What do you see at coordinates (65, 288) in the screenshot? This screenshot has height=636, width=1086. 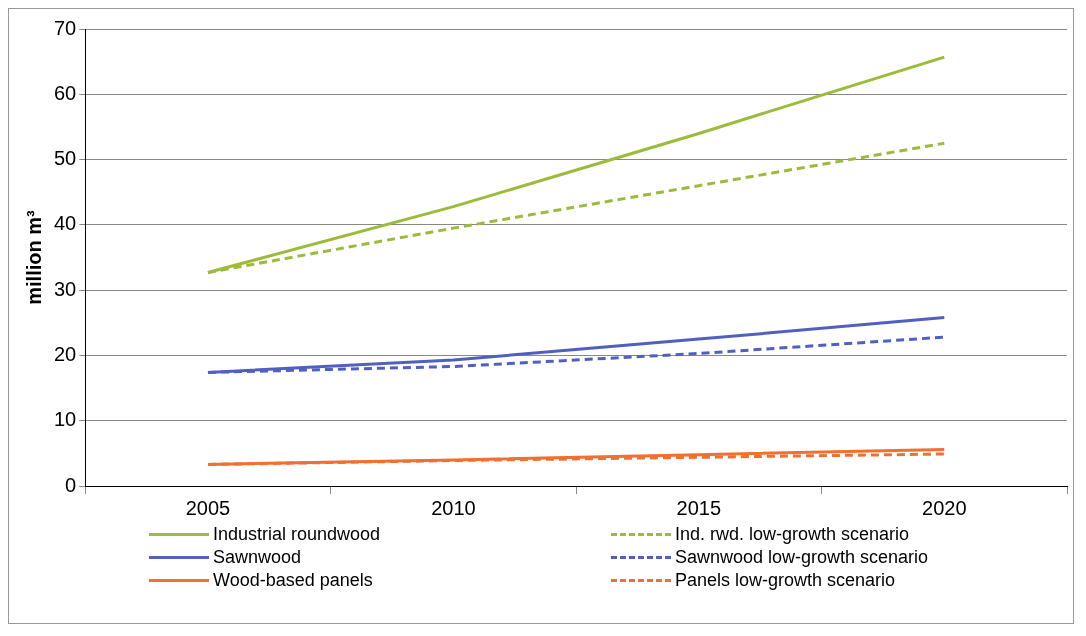 I see `y-tick-label: 30` at bounding box center [65, 288].